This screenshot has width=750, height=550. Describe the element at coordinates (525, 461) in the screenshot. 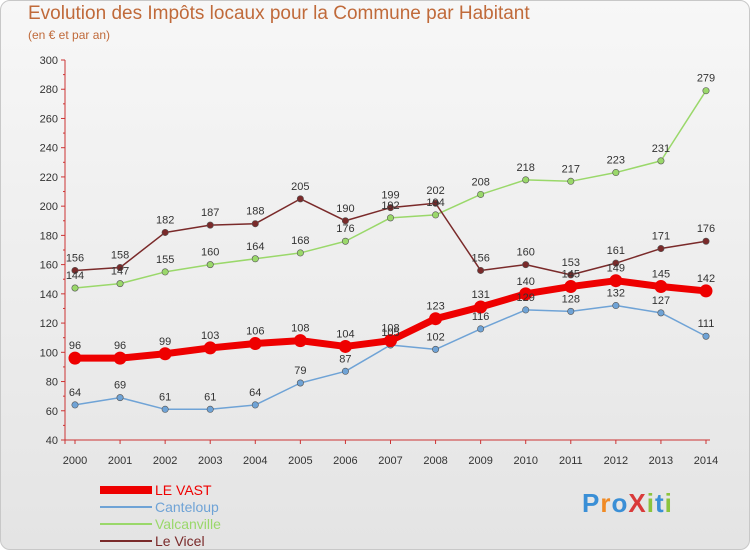

I see `x-tick-label: 2010` at that location.